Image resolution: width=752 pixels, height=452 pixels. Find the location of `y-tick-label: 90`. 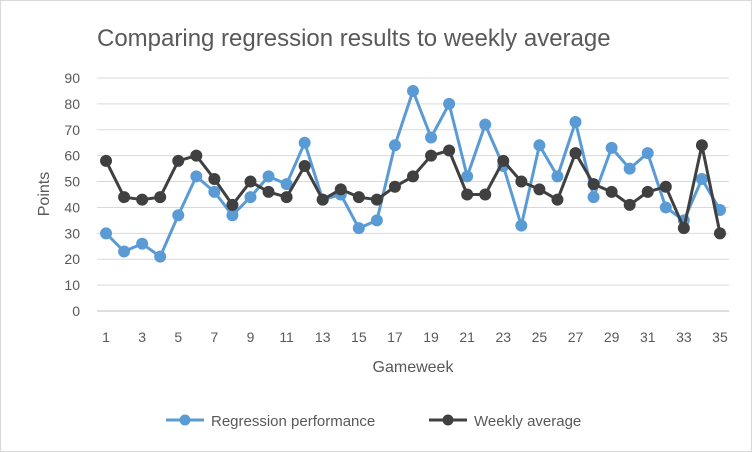

y-tick-label: 90 is located at coordinates (72, 78).